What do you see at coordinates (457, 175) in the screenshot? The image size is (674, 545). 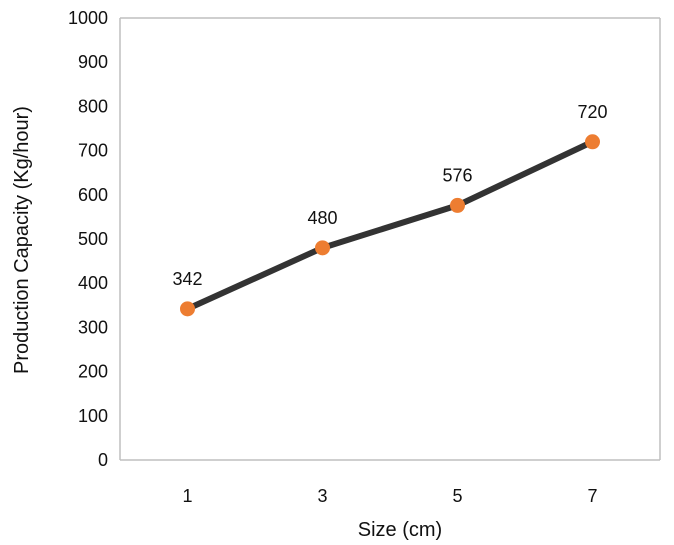 I see `data-label: 576` at bounding box center [457, 175].